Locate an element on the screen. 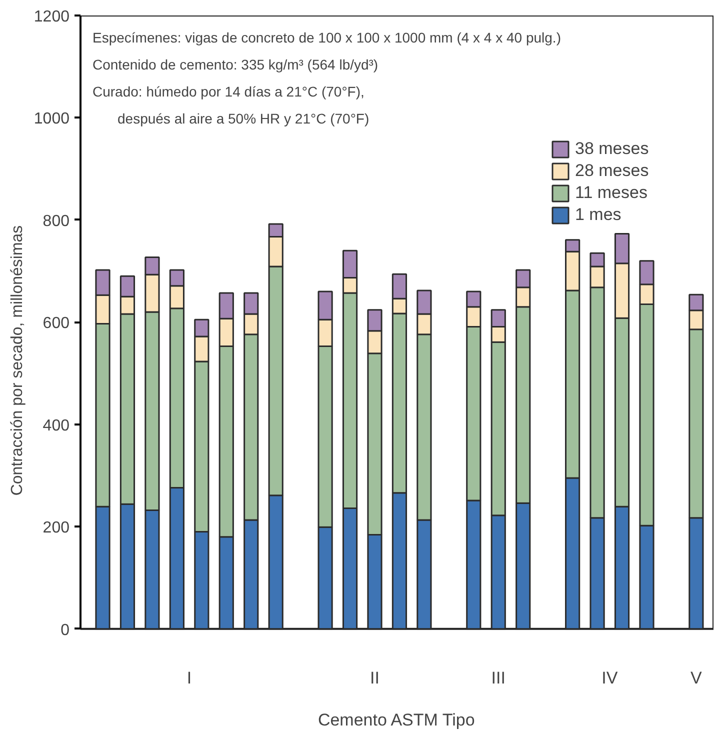  text: V is located at coordinates (696, 678).